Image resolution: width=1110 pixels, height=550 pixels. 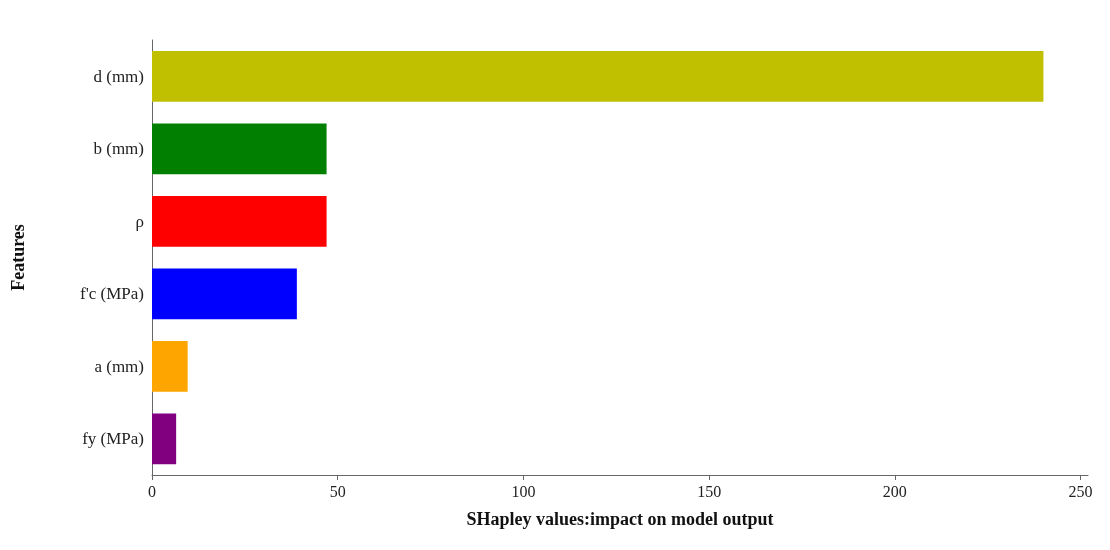 I want to click on y-tick-label: d (mm), so click(x=118, y=76).